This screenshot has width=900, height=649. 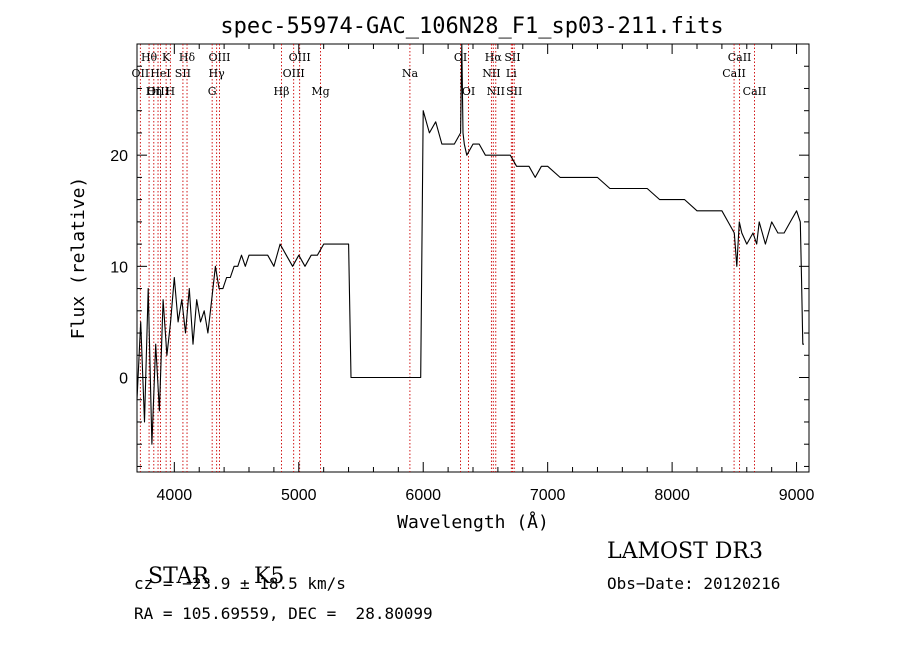 What do you see at coordinates (473, 522) in the screenshot?
I see `x-axis-label: Wavelength (Å)` at bounding box center [473, 522].